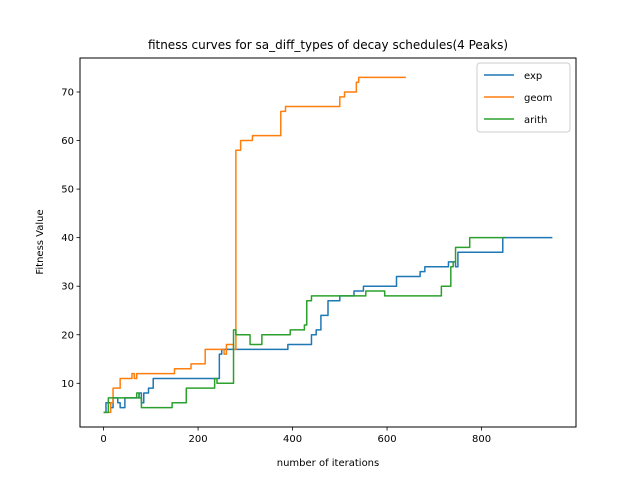 This screenshot has width=640, height=480. I want to click on y-tick-label: 30, so click(67, 287).